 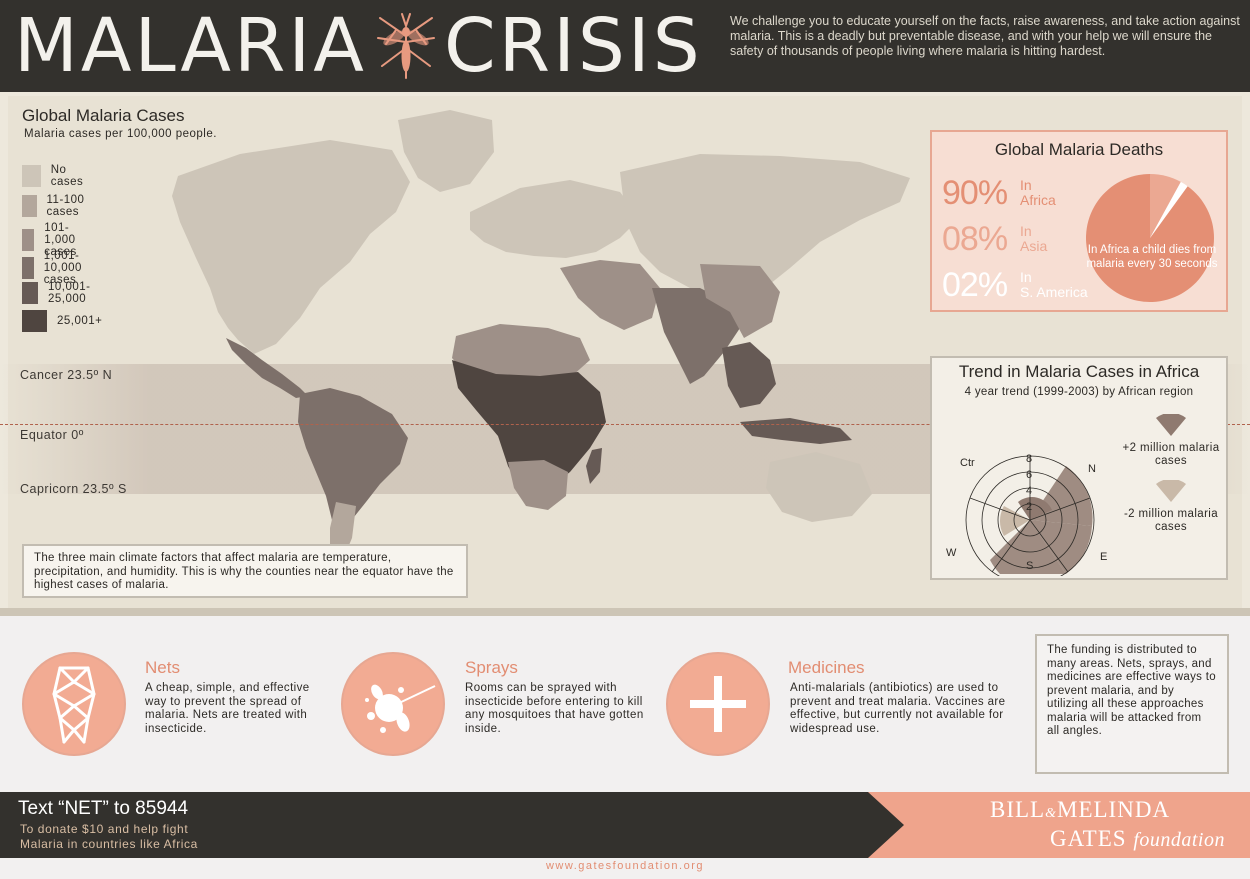 What do you see at coordinates (975, 193) in the screenshot?
I see `deaths-africa-percent: 90%` at bounding box center [975, 193].